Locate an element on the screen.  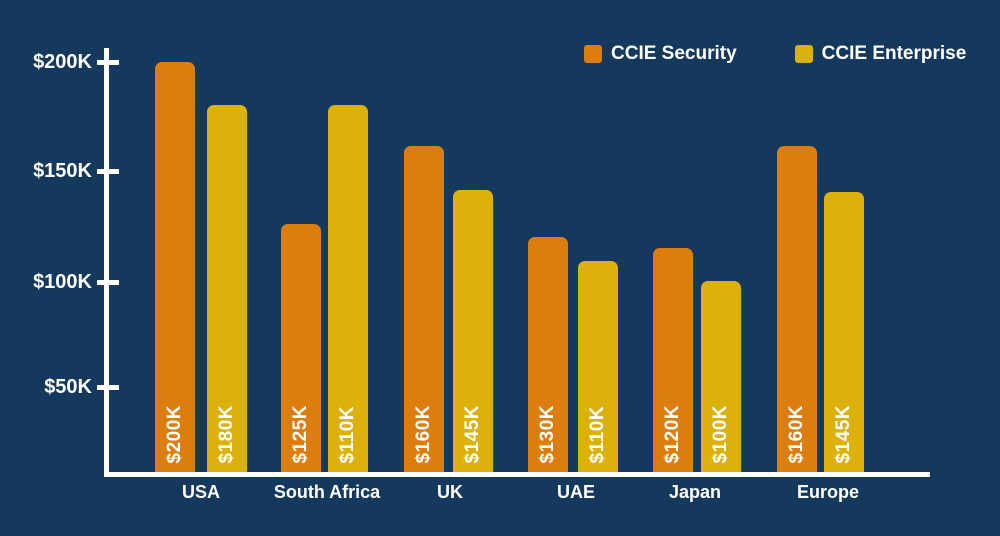
bar-value-label: $180K is located at coordinates (226, 434).